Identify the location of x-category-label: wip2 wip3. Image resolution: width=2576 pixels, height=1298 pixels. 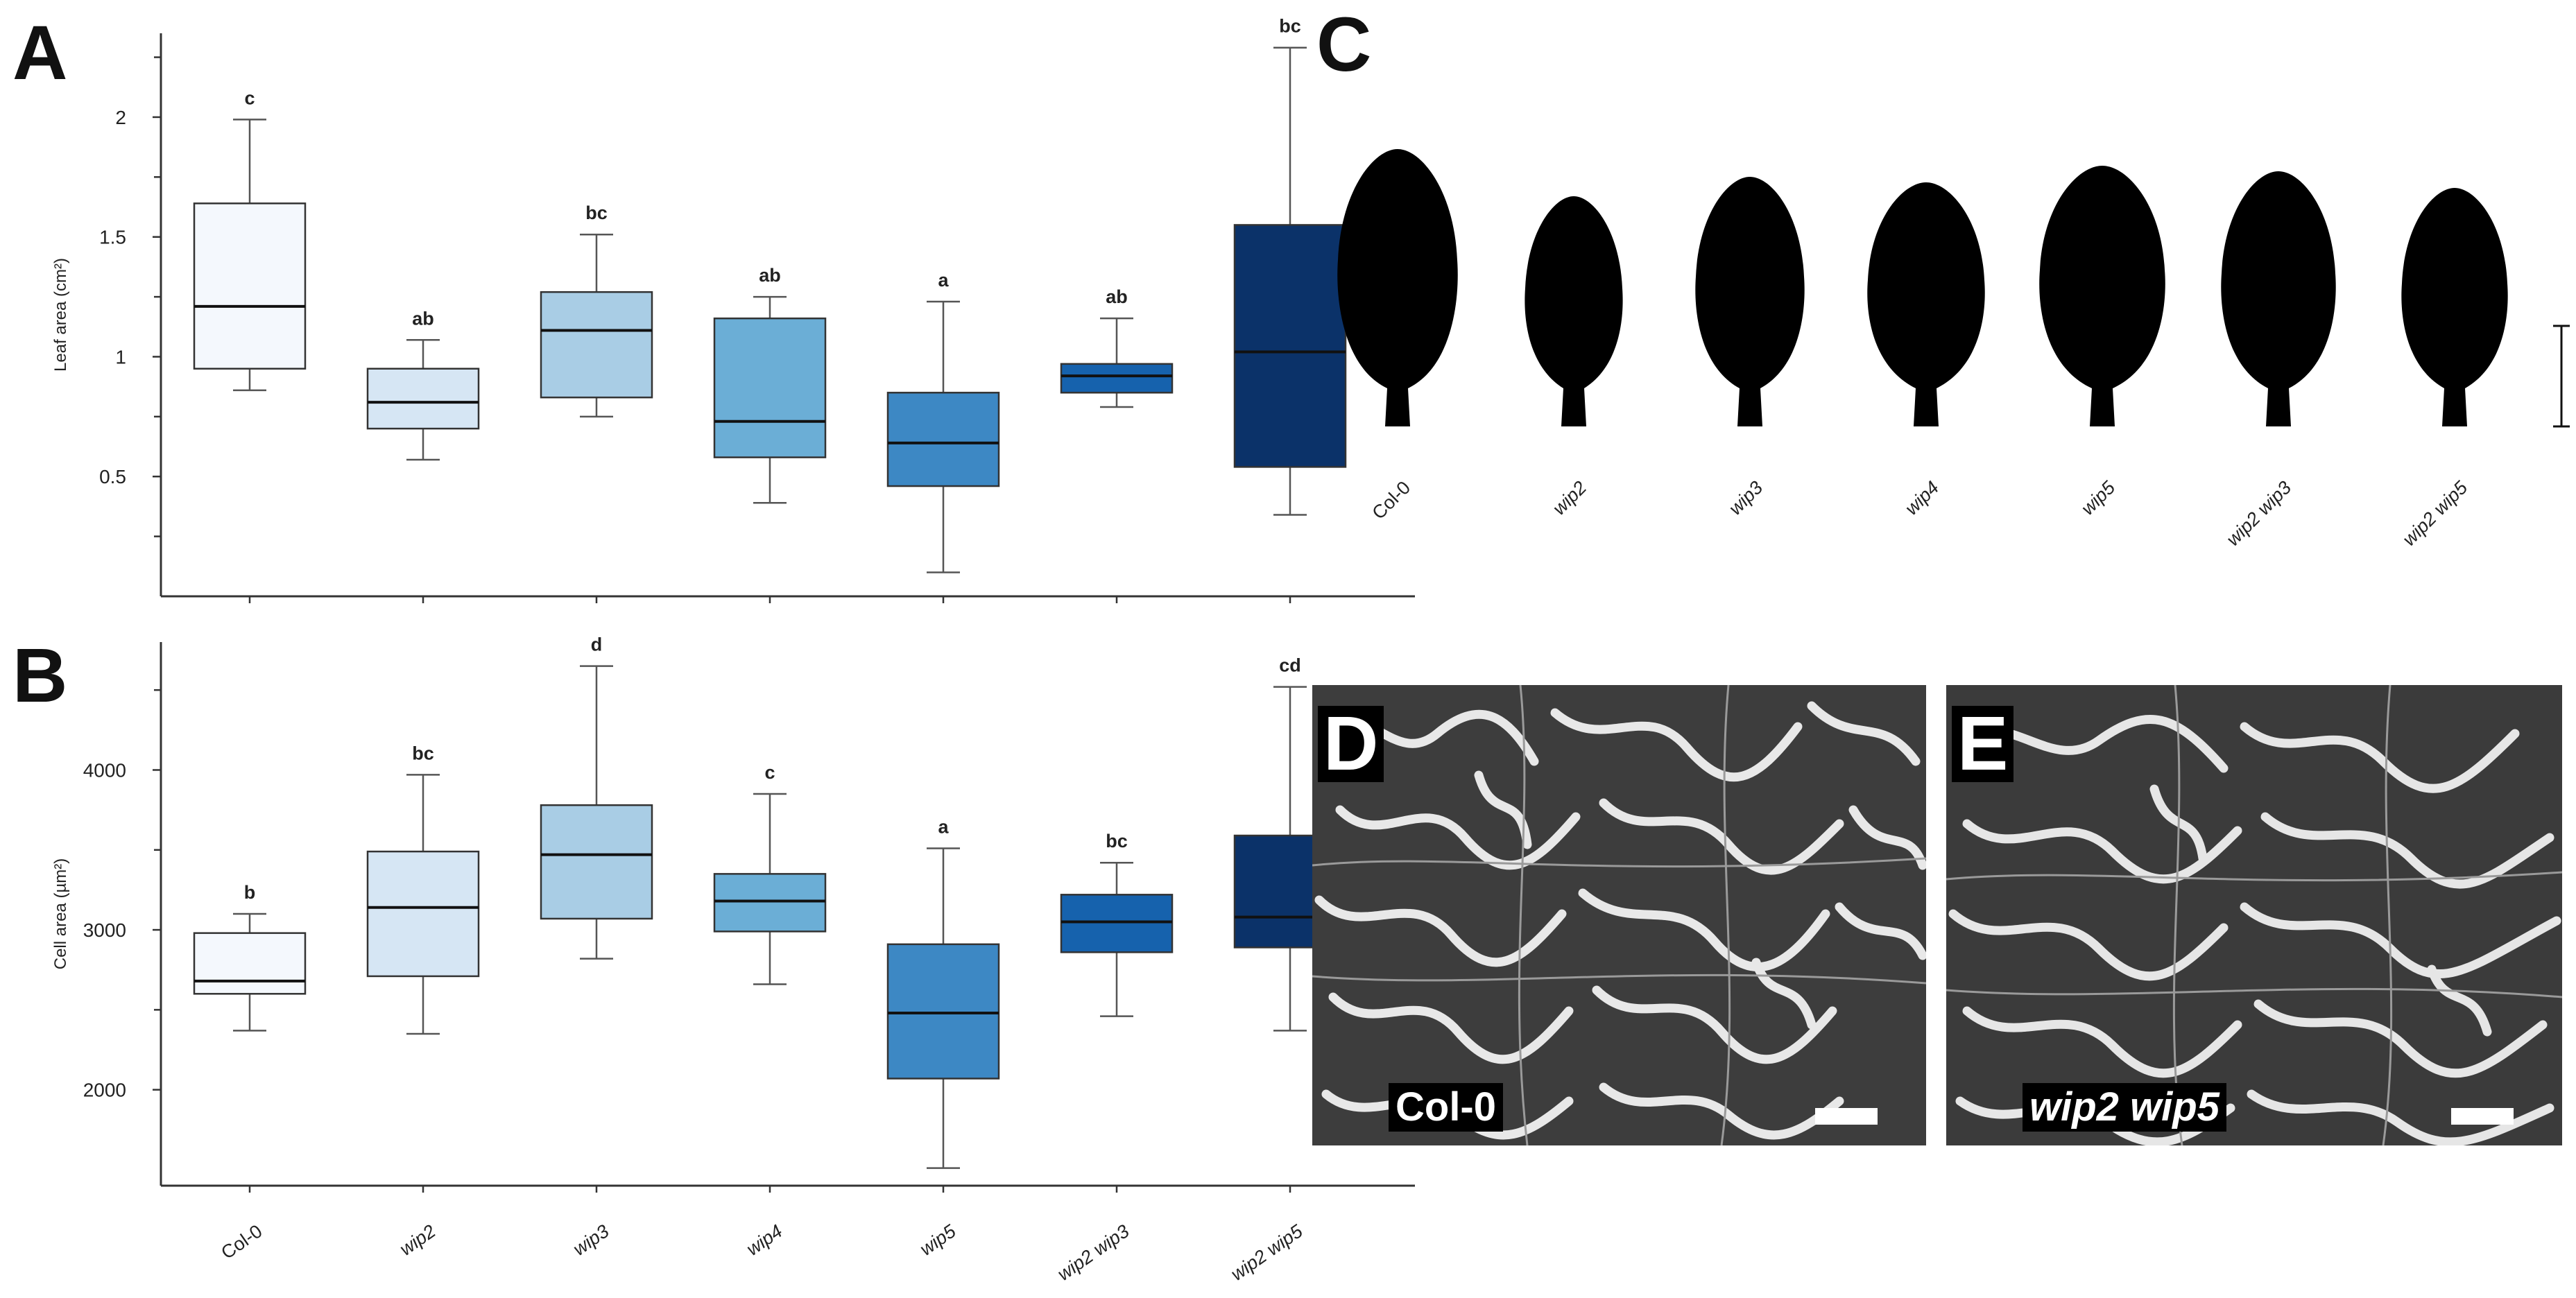
(1093, 1252).